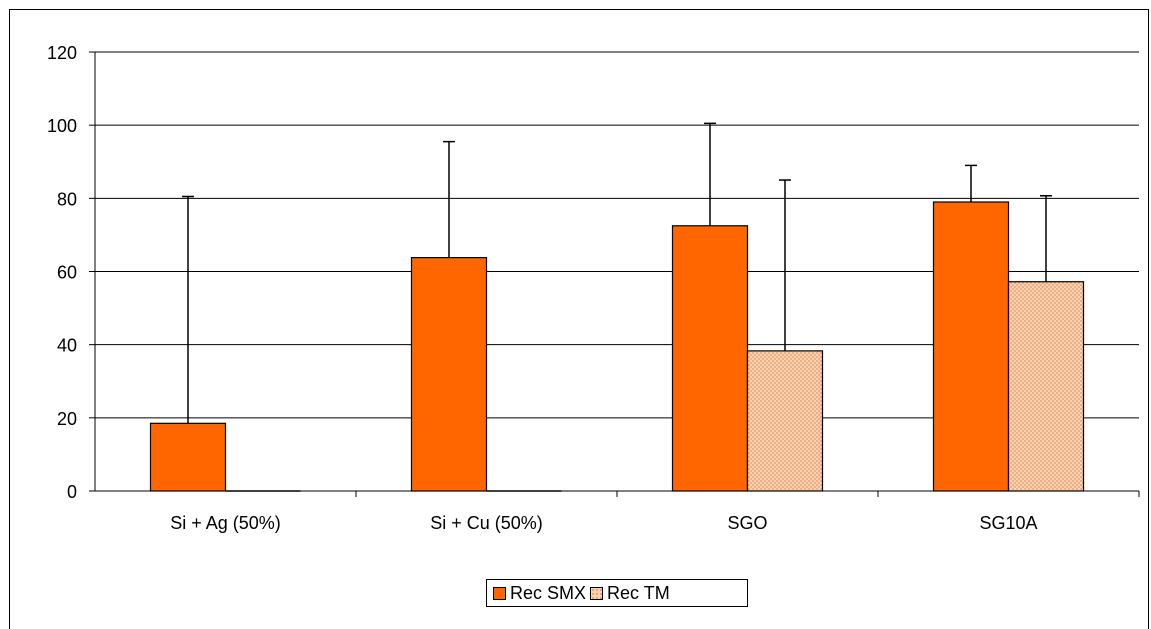 The width and height of the screenshot is (1151, 629). What do you see at coordinates (225, 523) in the screenshot?
I see `x-tick-label: Si + Ag (50%)` at bounding box center [225, 523].